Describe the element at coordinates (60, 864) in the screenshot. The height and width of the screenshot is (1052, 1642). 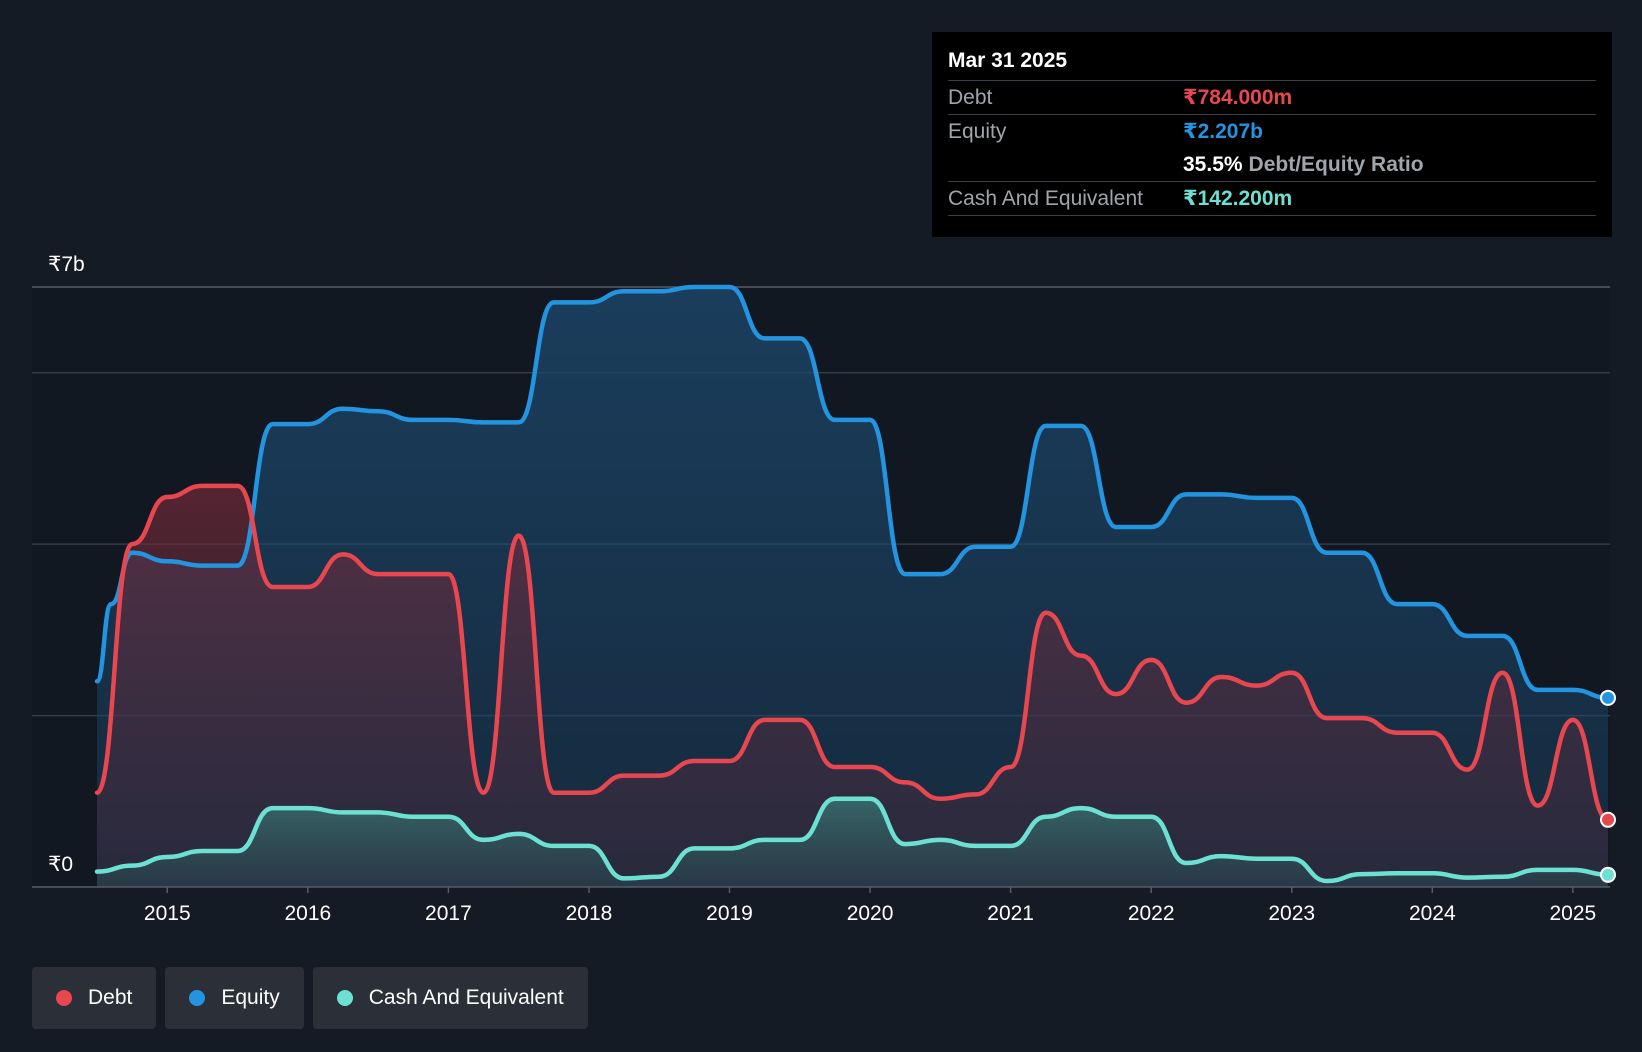
I see `y-axis-min-label: ₹0` at that location.